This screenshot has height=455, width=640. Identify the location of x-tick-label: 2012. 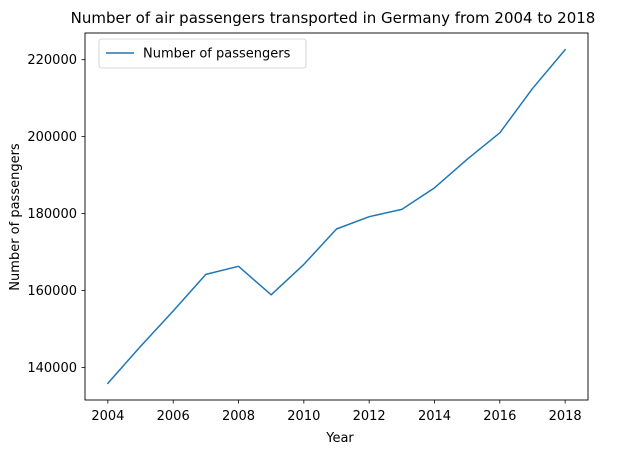
(369, 416).